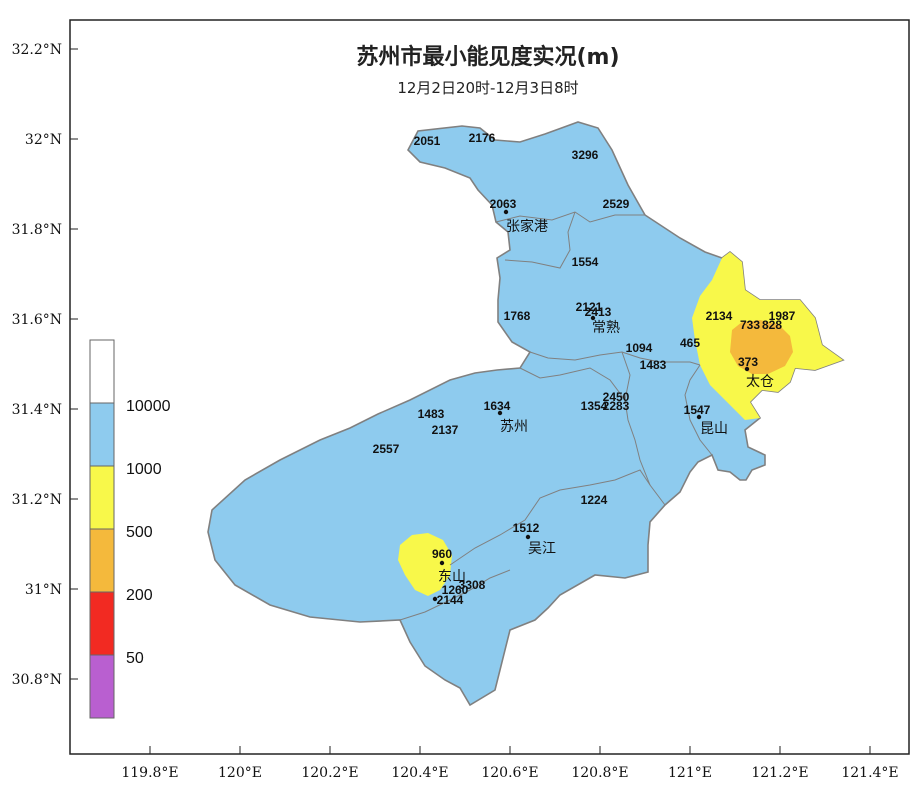  What do you see at coordinates (386, 449) in the screenshot?
I see `station-value: 2557` at bounding box center [386, 449].